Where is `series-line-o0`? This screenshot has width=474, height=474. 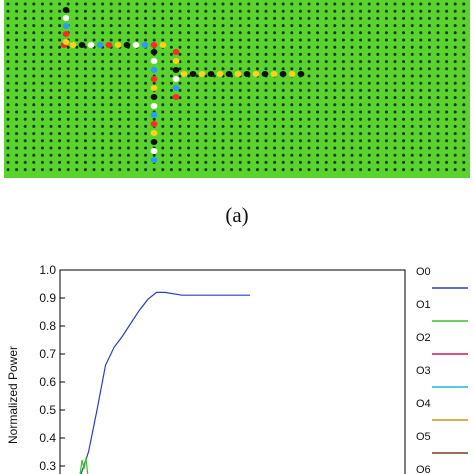 series-line-o0 is located at coordinates (165, 382).